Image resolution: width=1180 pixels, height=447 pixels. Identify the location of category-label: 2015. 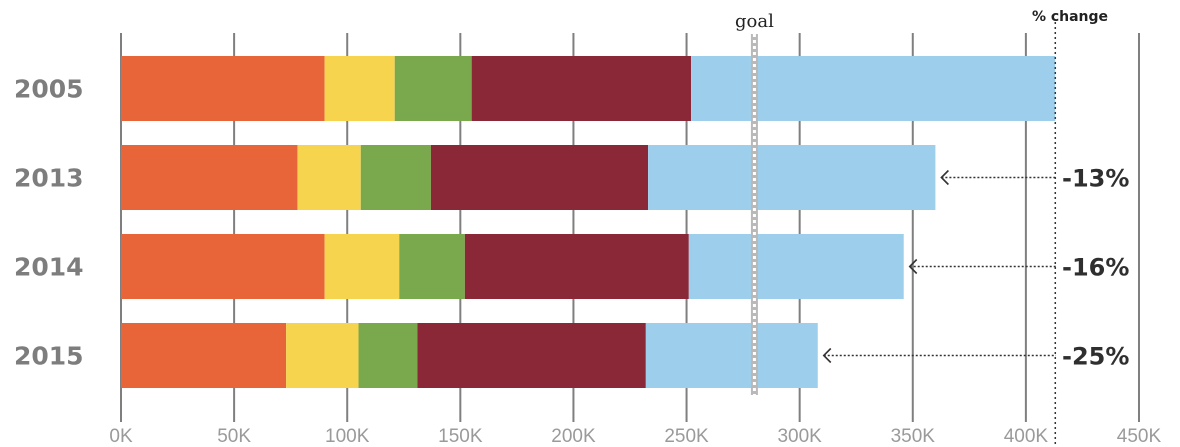
(49, 356).